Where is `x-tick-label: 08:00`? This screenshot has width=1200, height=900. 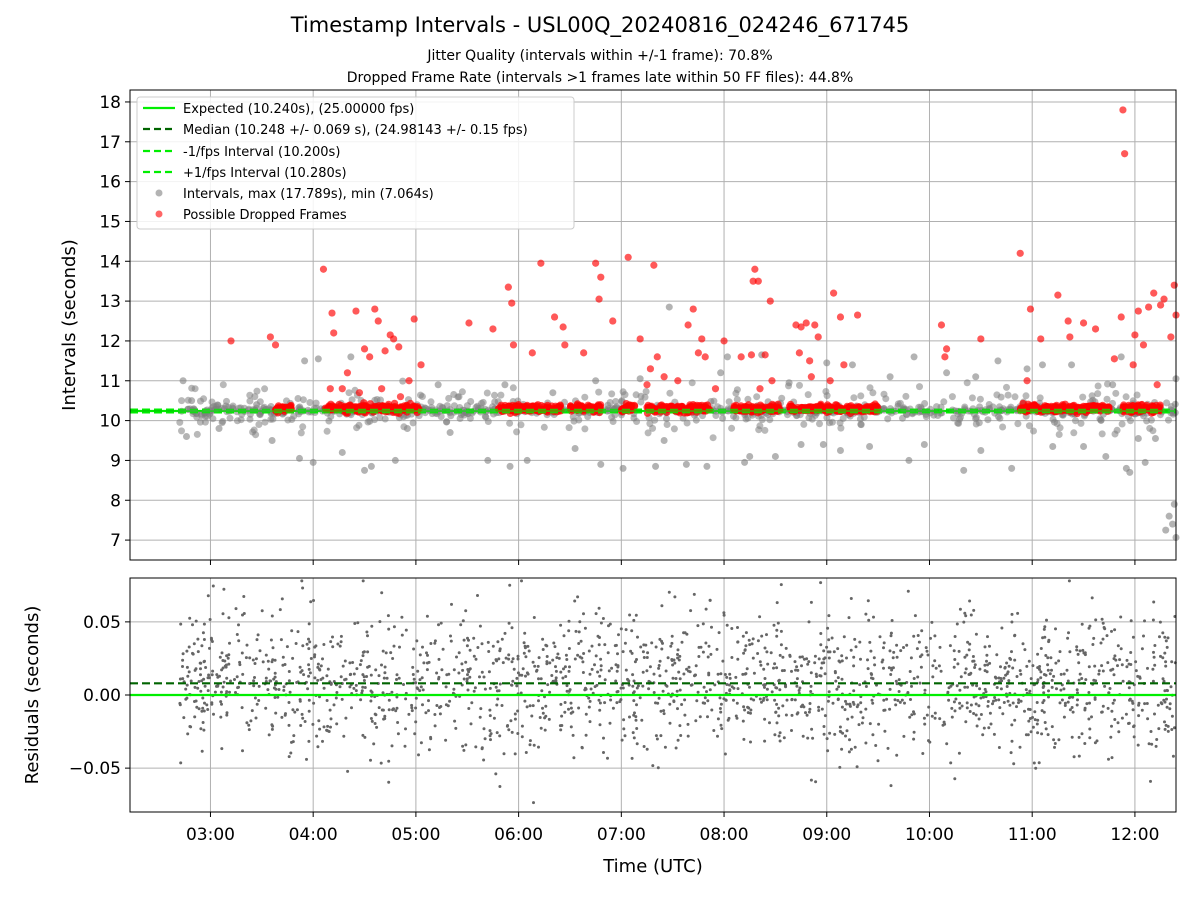 x-tick-label: 08:00 is located at coordinates (724, 835).